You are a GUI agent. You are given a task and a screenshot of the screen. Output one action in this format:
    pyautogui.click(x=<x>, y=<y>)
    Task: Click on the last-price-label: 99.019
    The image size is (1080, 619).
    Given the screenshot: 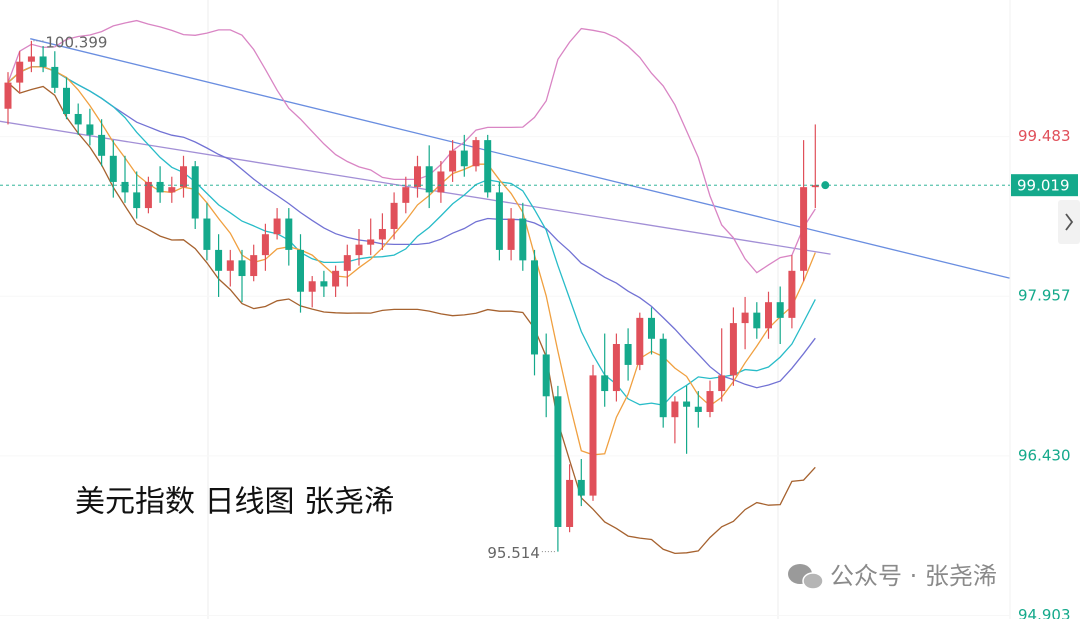 What is the action you would take?
    pyautogui.click(x=1043, y=186)
    